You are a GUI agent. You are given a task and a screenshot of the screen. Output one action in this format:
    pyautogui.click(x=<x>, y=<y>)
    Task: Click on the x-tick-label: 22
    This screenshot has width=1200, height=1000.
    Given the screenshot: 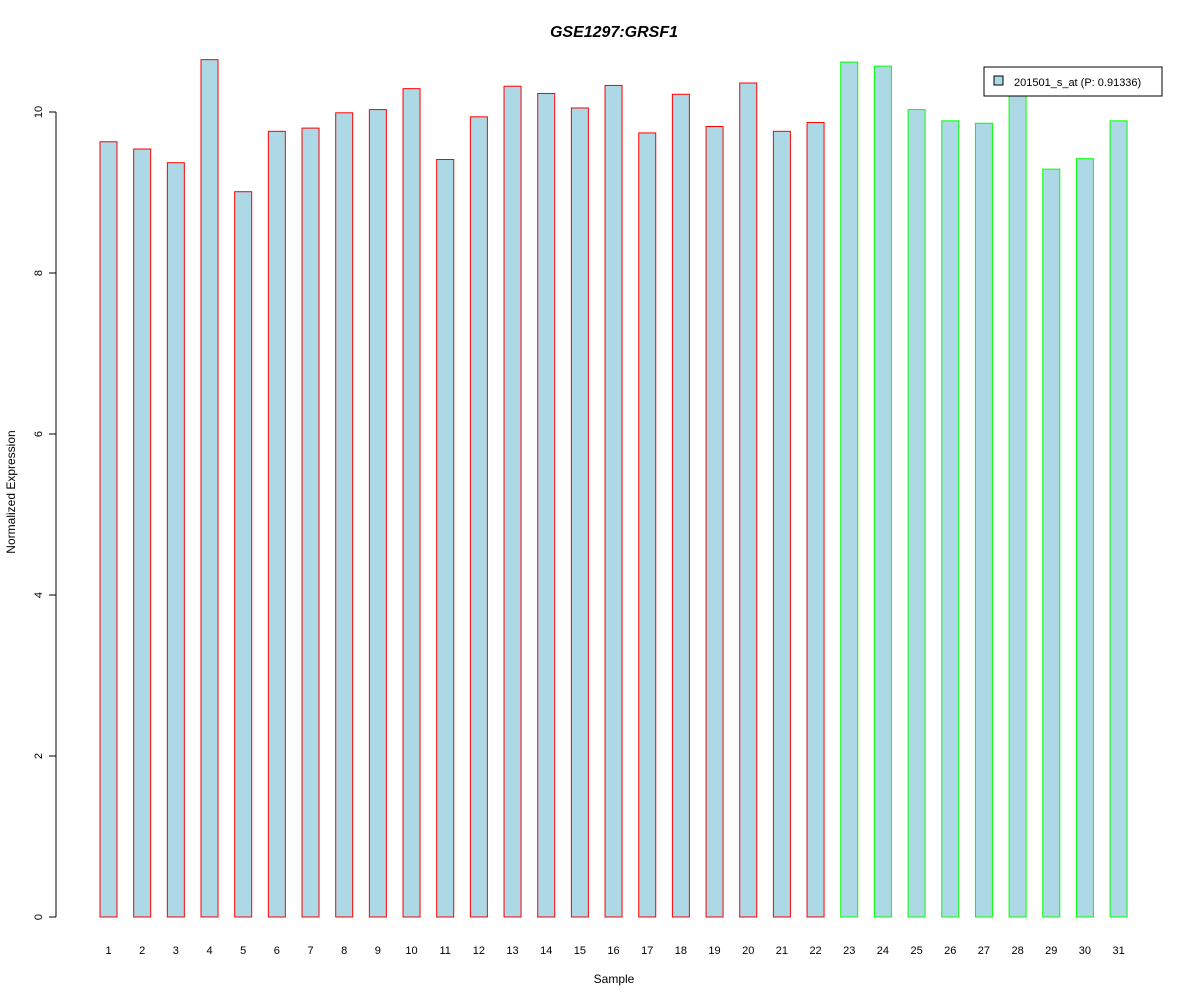 What is the action you would take?
    pyautogui.click(x=815, y=951)
    